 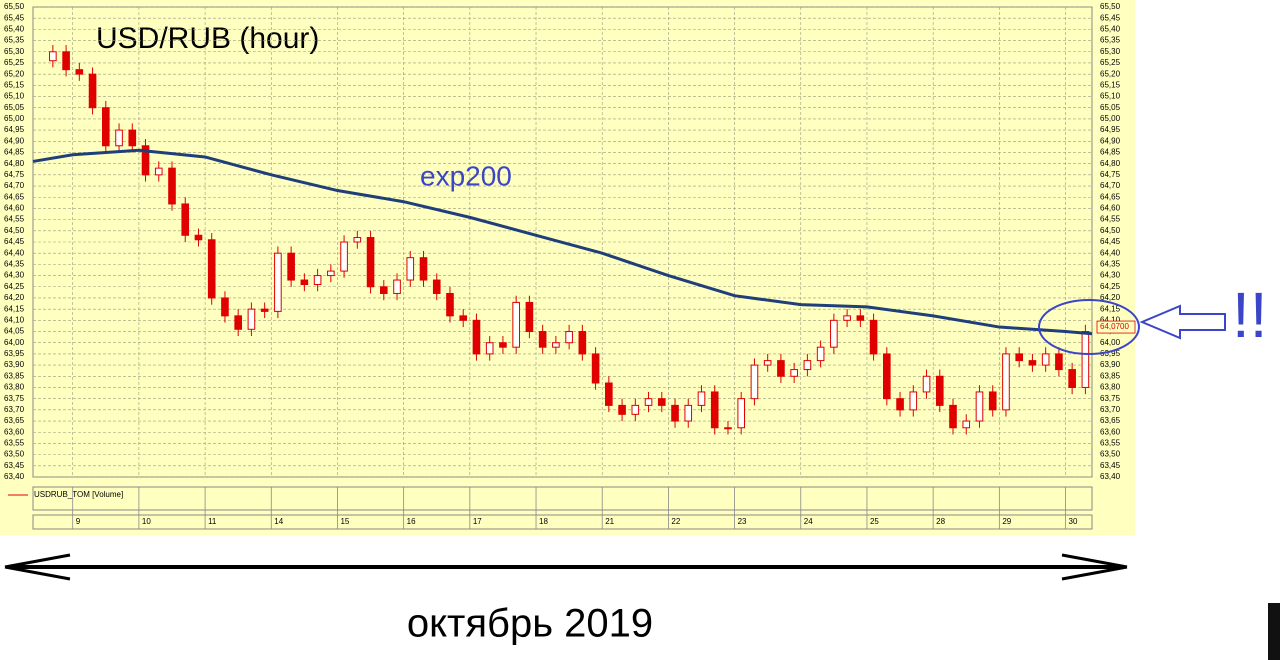 I want to click on y-tick-label: 64,85, so click(x=14, y=152).